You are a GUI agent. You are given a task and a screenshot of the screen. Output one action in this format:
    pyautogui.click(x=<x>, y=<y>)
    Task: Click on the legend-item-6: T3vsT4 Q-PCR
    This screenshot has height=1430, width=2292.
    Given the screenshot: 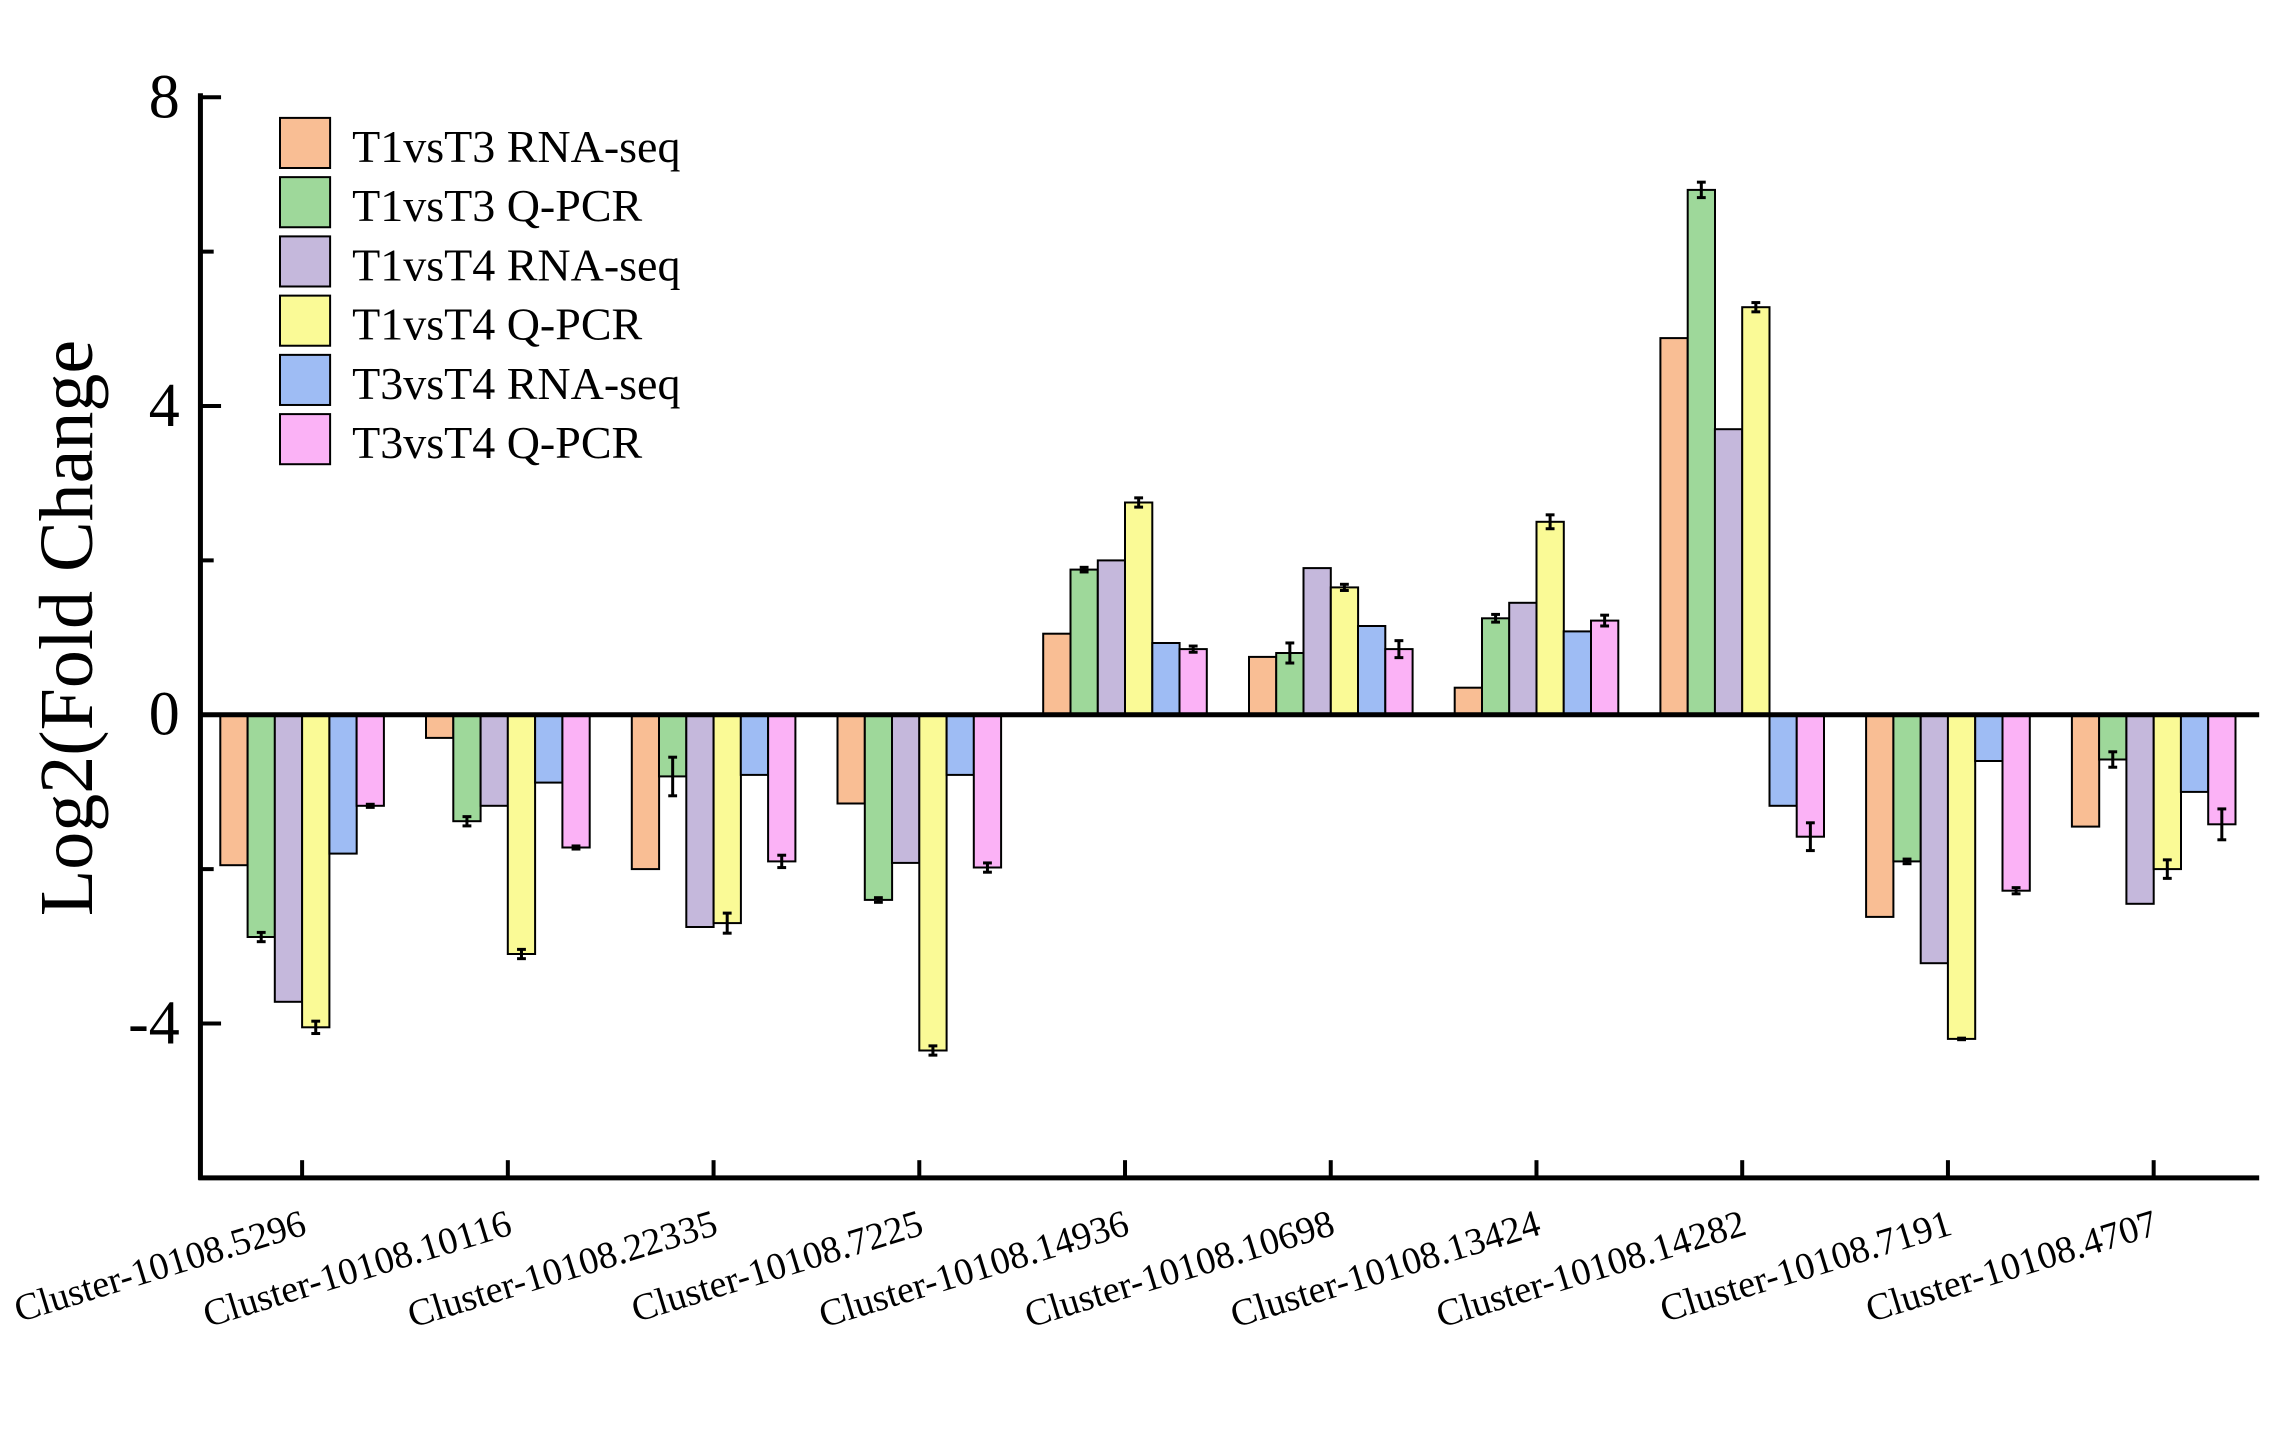 What is the action you would take?
    pyautogui.click(x=461, y=440)
    